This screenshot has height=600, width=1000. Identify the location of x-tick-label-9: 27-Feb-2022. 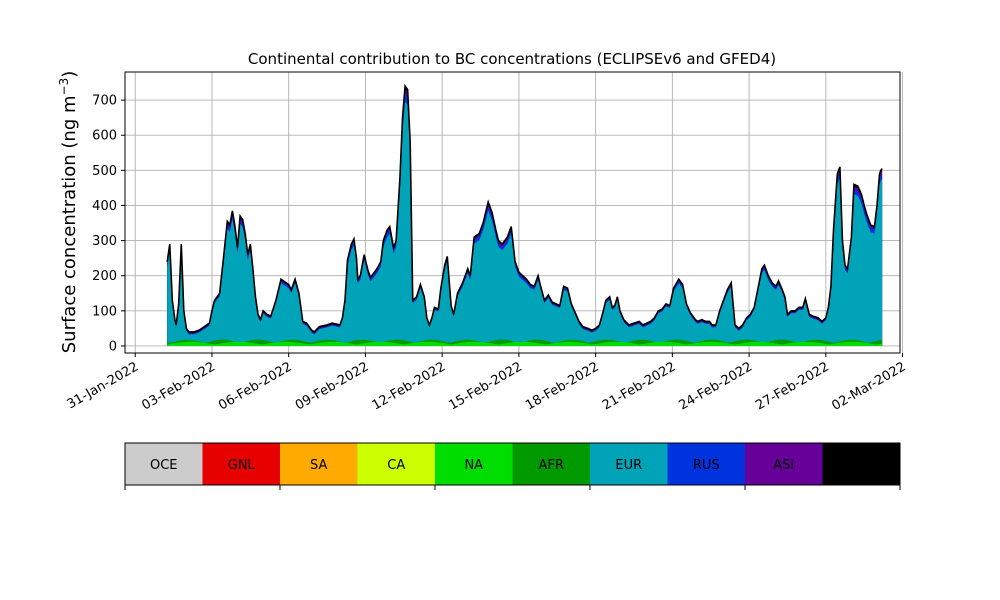
(792, 386).